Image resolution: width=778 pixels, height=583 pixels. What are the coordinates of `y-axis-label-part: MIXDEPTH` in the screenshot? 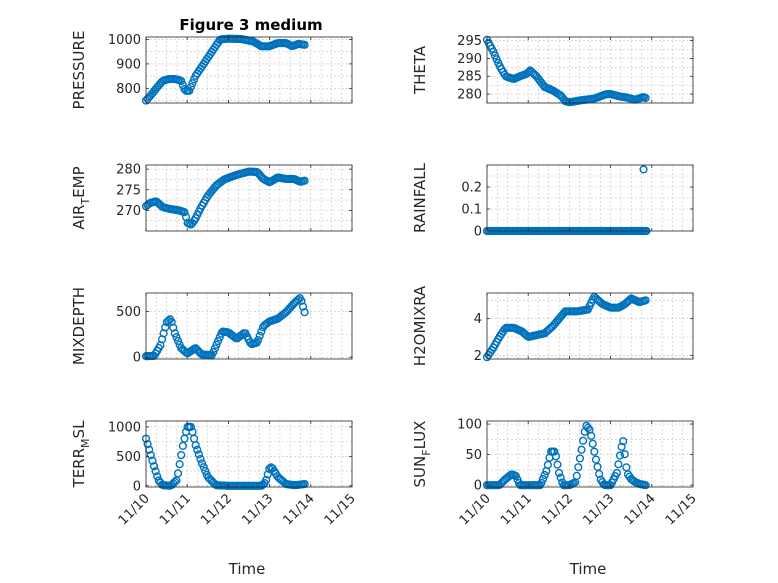 It's located at (79, 326).